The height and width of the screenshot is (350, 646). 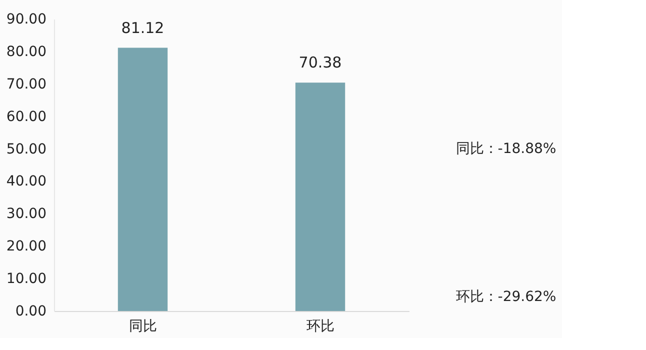 What do you see at coordinates (26, 214) in the screenshot?
I see `y-tick-label: 30.00` at bounding box center [26, 214].